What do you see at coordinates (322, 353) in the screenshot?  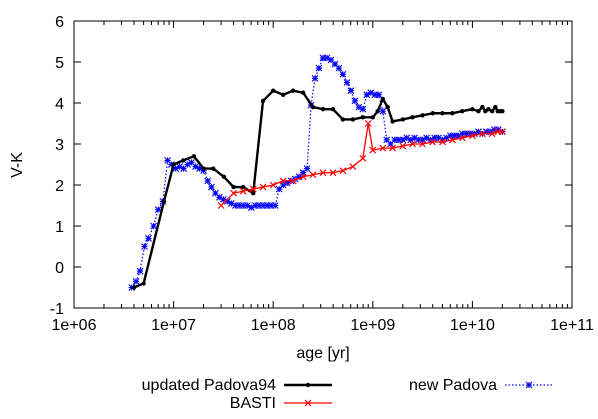 I see `x-axis-label: age [yr]` at bounding box center [322, 353].